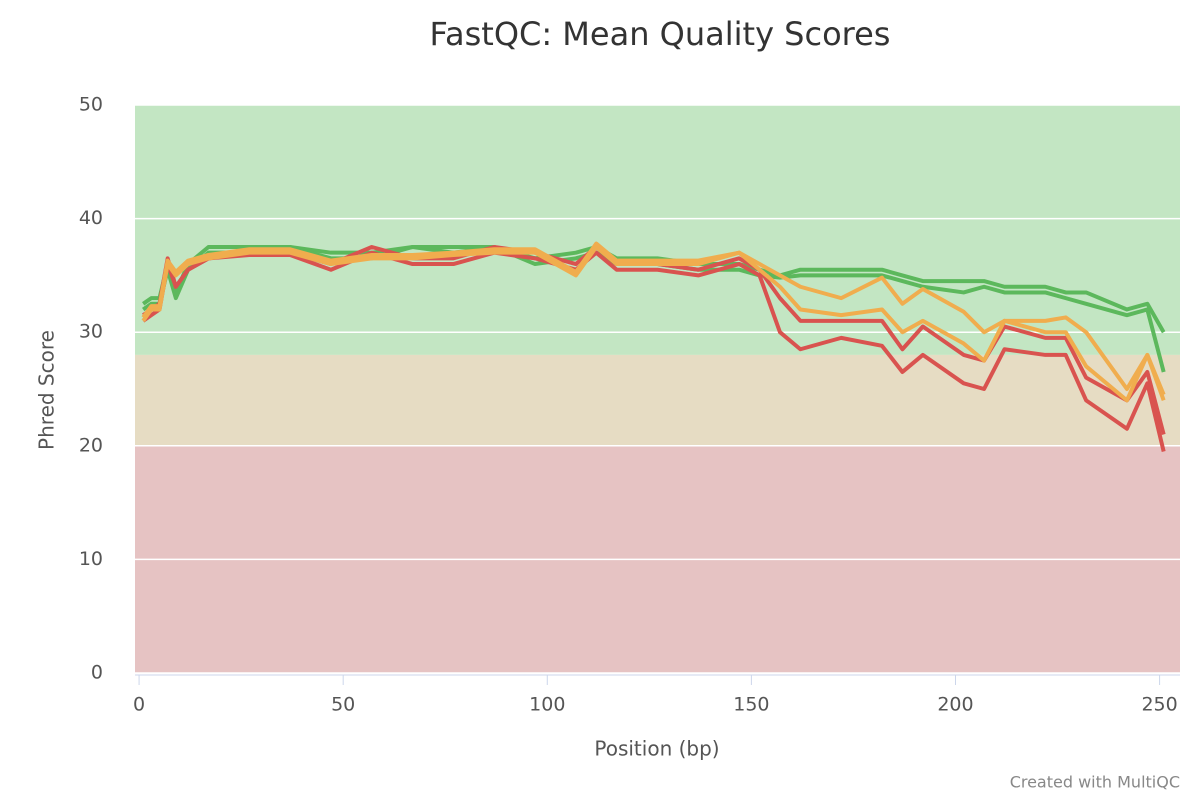  What do you see at coordinates (955, 705) in the screenshot?
I see `x-tick-label: 200` at bounding box center [955, 705].